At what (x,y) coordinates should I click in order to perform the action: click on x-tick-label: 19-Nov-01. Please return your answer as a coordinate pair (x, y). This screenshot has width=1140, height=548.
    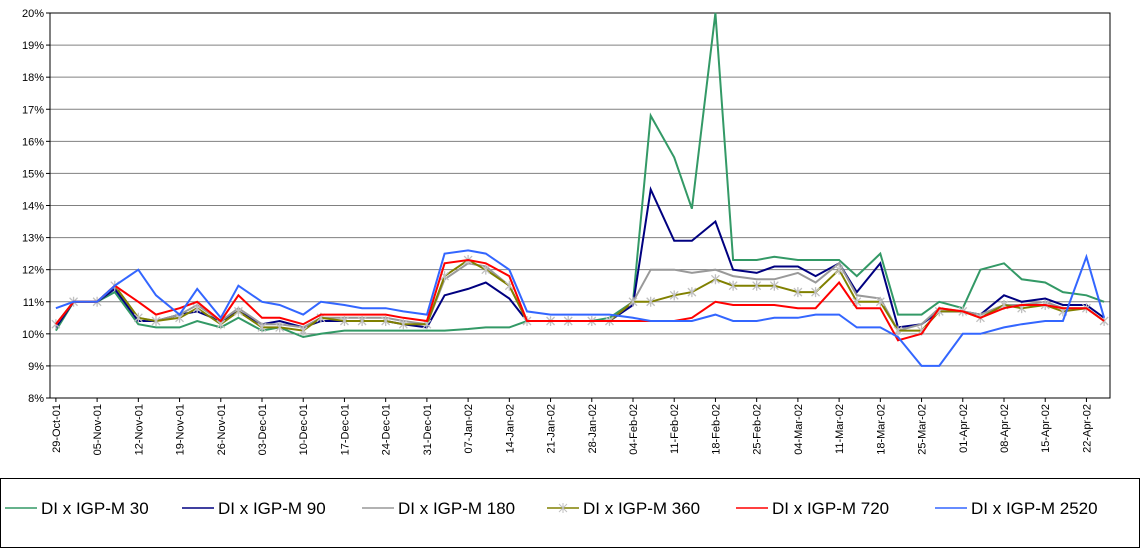
    Looking at the image, I should click on (181, 429).